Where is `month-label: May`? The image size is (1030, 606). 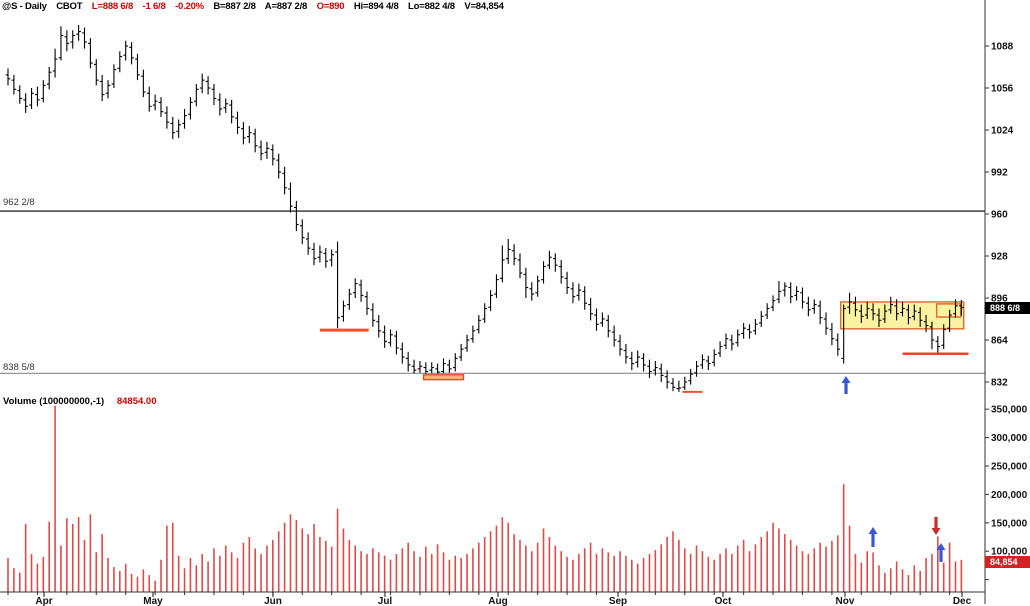
month-label: May is located at coordinates (153, 601).